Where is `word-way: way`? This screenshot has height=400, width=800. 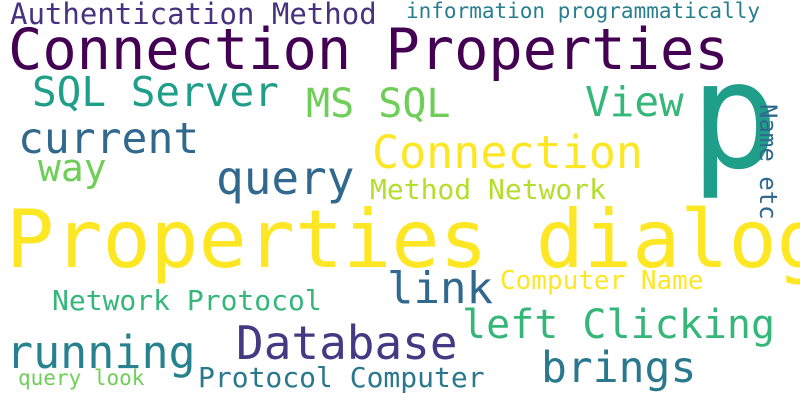
word-way: way is located at coordinates (72, 168).